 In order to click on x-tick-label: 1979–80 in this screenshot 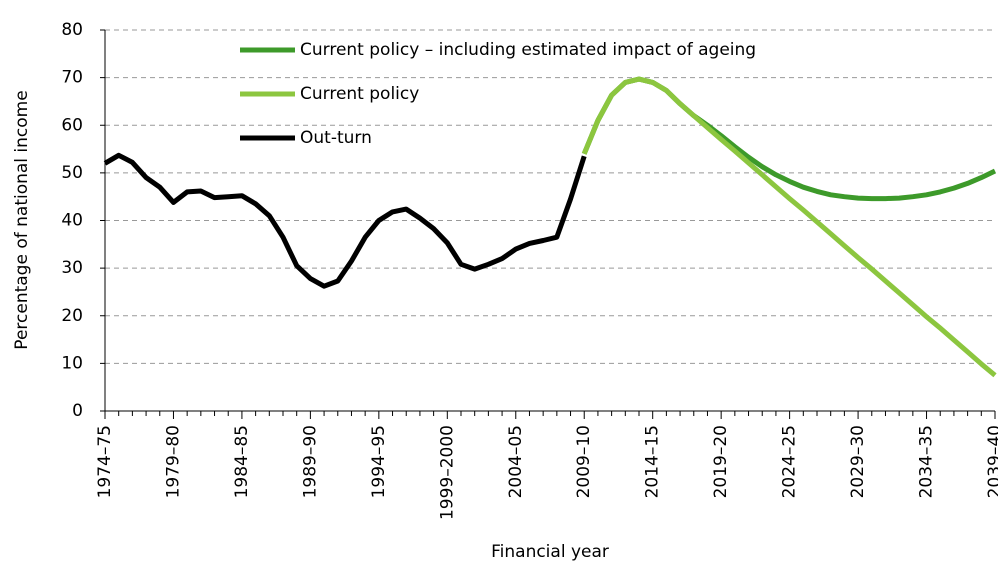, I will do `click(173, 461)`.